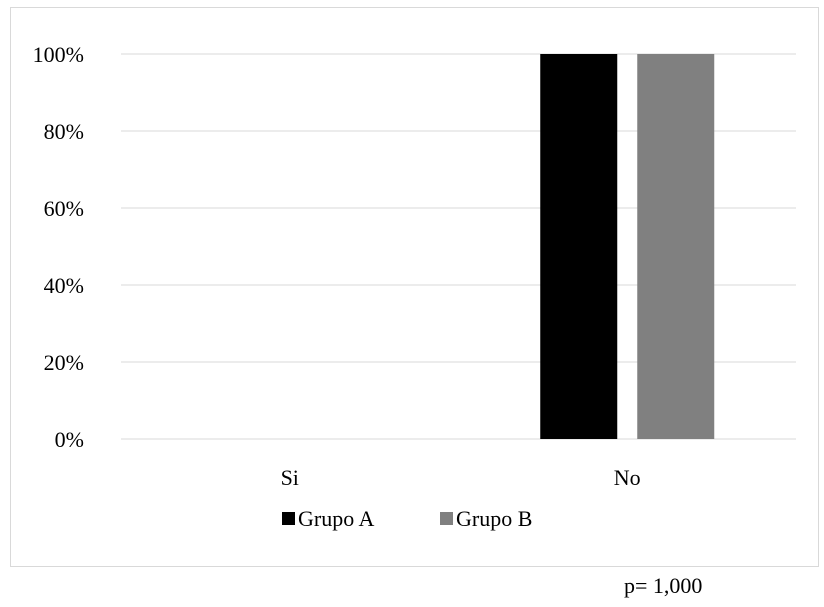 The image size is (824, 607). I want to click on x-tick-label: Si, so click(290, 477).